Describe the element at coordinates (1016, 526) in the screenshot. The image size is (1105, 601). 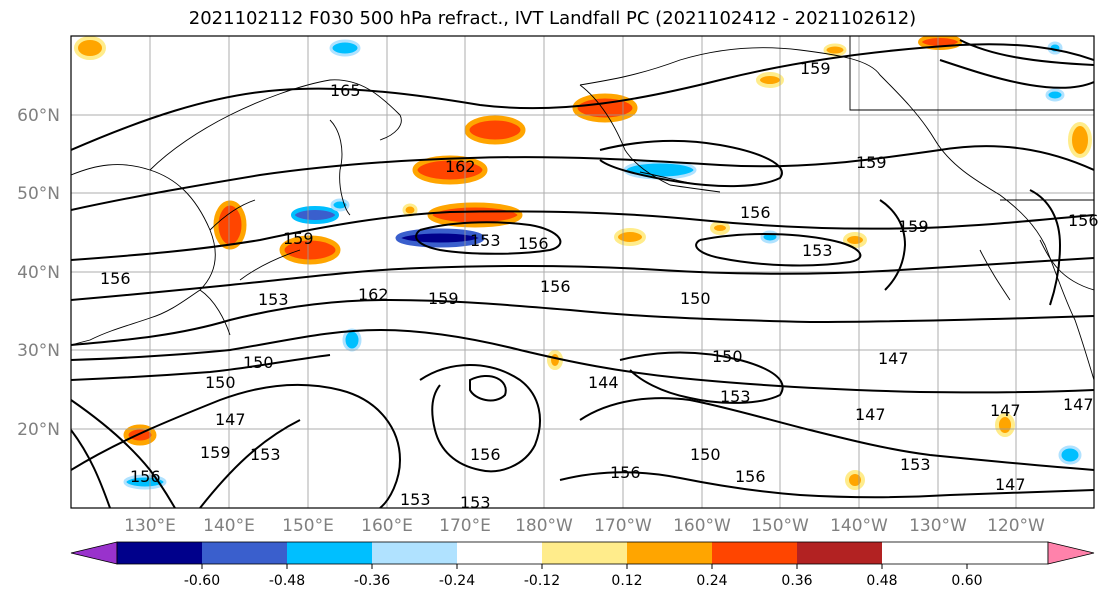
I see `lon-label: 120°W` at that location.